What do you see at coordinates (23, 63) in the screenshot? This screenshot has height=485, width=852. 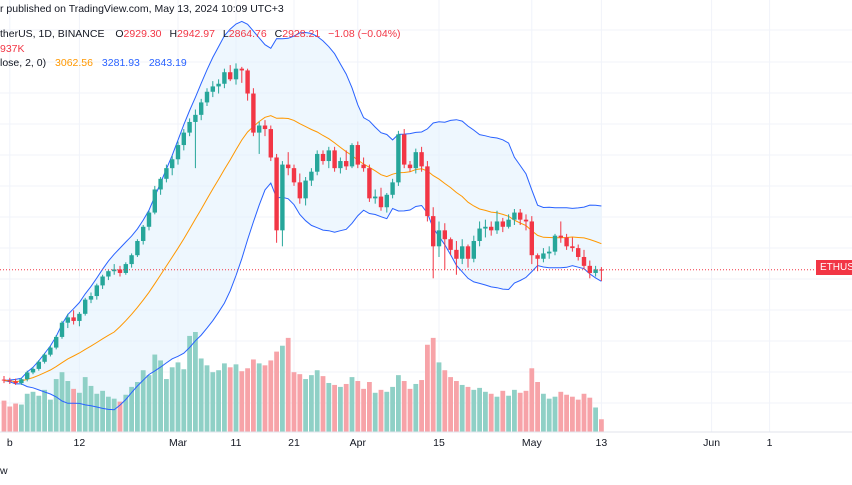 I see `bollinger-params: lose, 2, 0)` at bounding box center [23, 63].